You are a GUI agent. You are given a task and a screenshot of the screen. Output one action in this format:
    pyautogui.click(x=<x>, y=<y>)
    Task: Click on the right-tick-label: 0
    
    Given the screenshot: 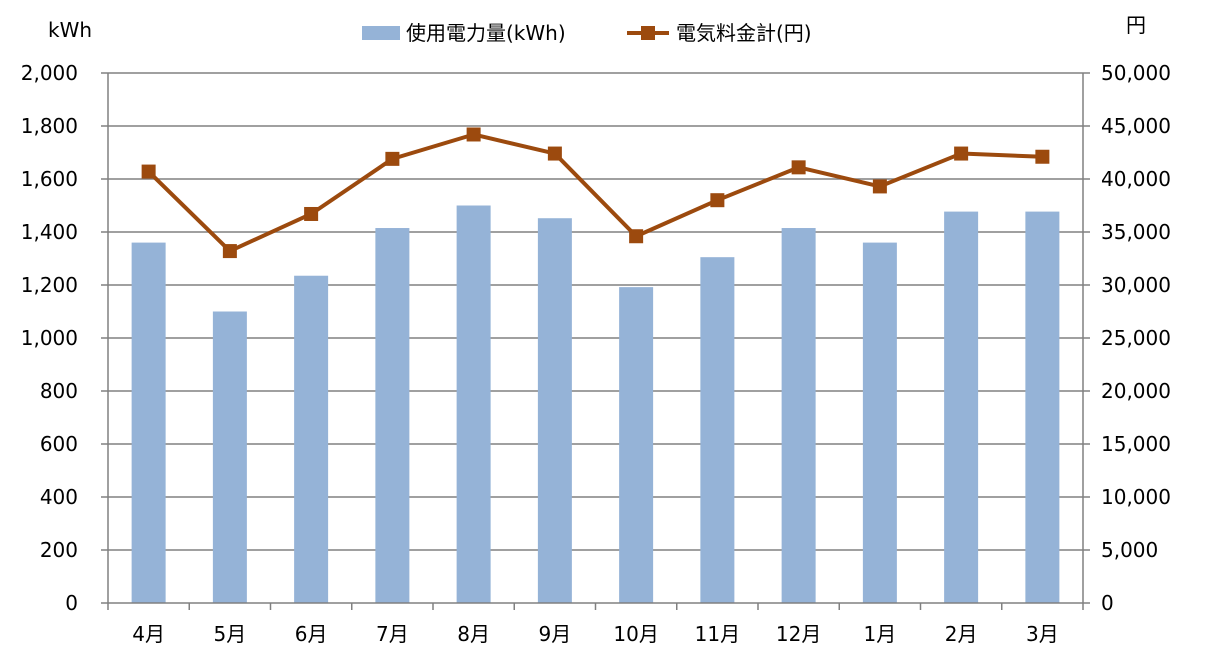 What is the action you would take?
    pyautogui.click(x=1107, y=603)
    